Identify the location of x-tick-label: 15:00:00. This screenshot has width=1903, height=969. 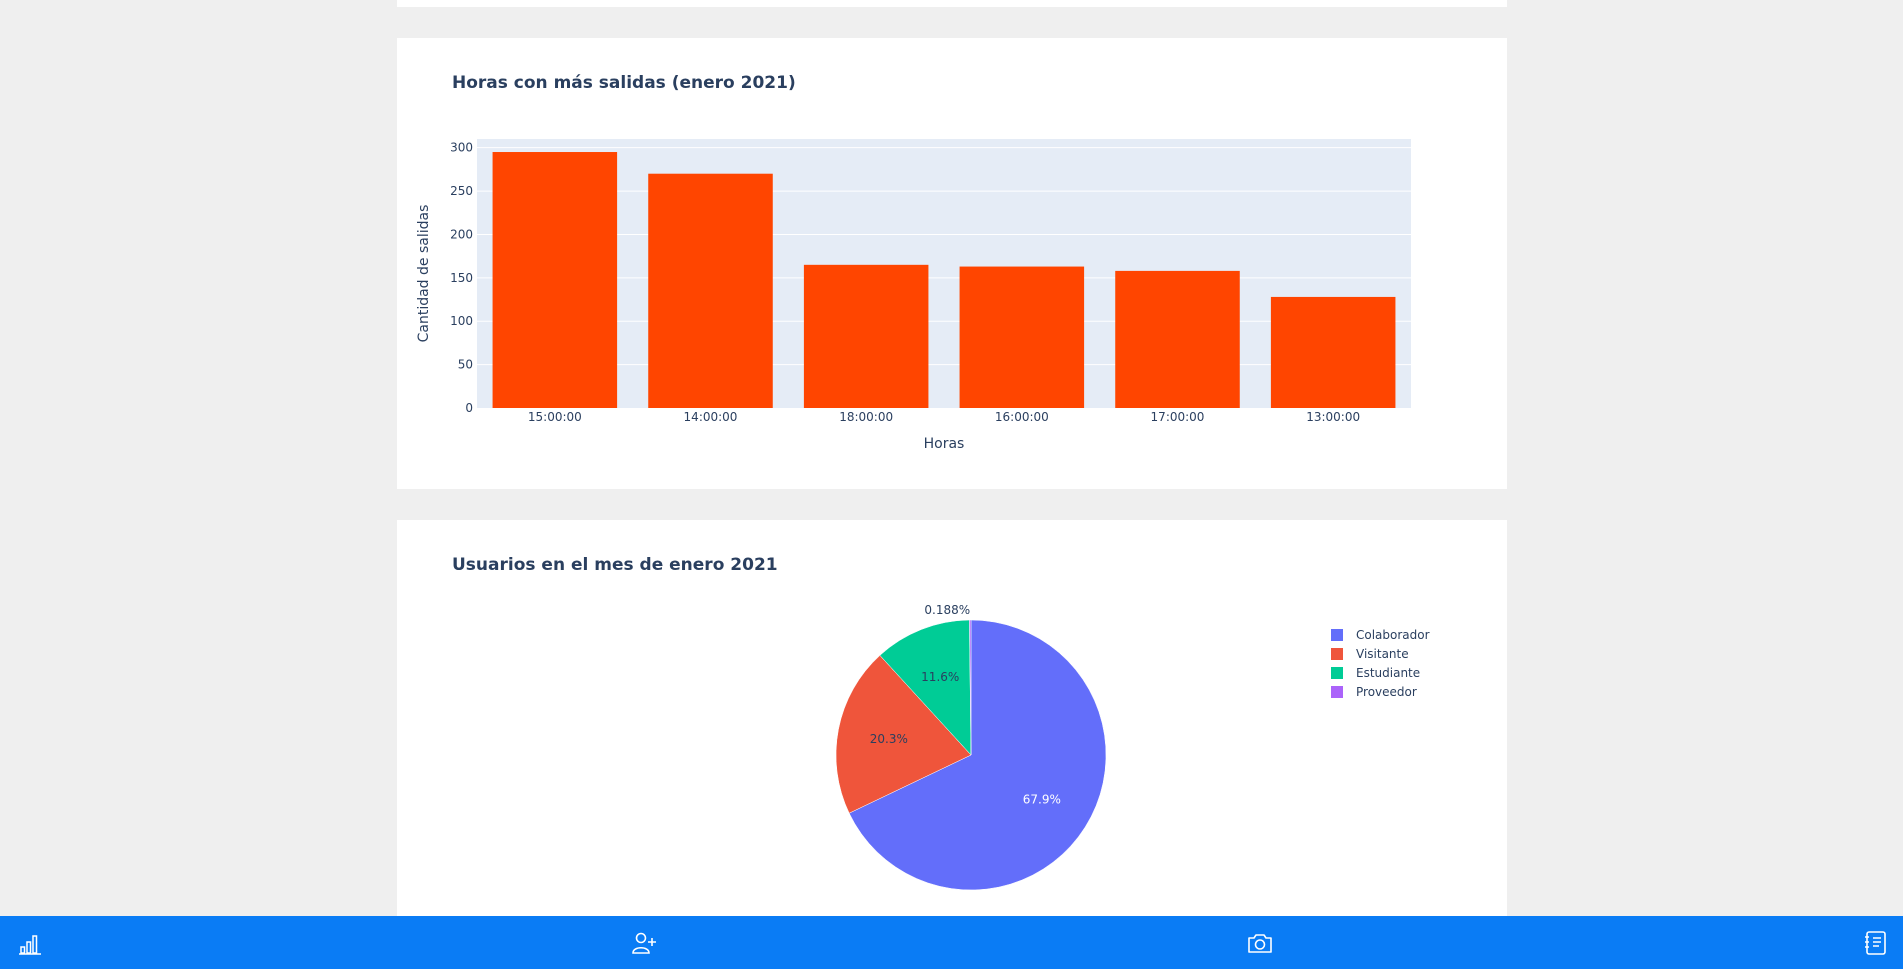
(555, 417).